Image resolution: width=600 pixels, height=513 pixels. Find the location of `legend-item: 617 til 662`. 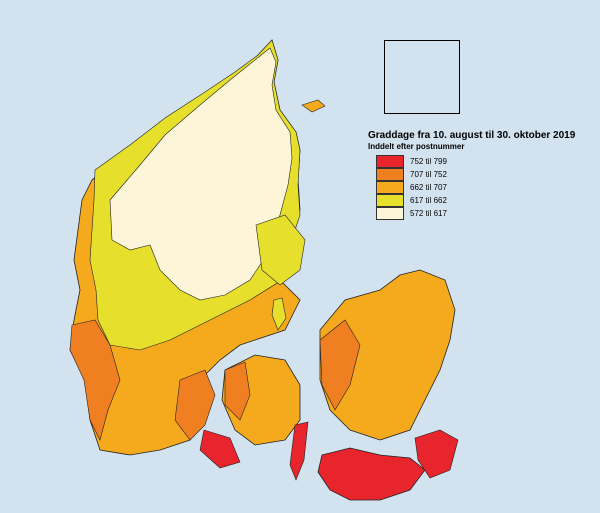

legend-item: 617 til 662 is located at coordinates (487, 200).